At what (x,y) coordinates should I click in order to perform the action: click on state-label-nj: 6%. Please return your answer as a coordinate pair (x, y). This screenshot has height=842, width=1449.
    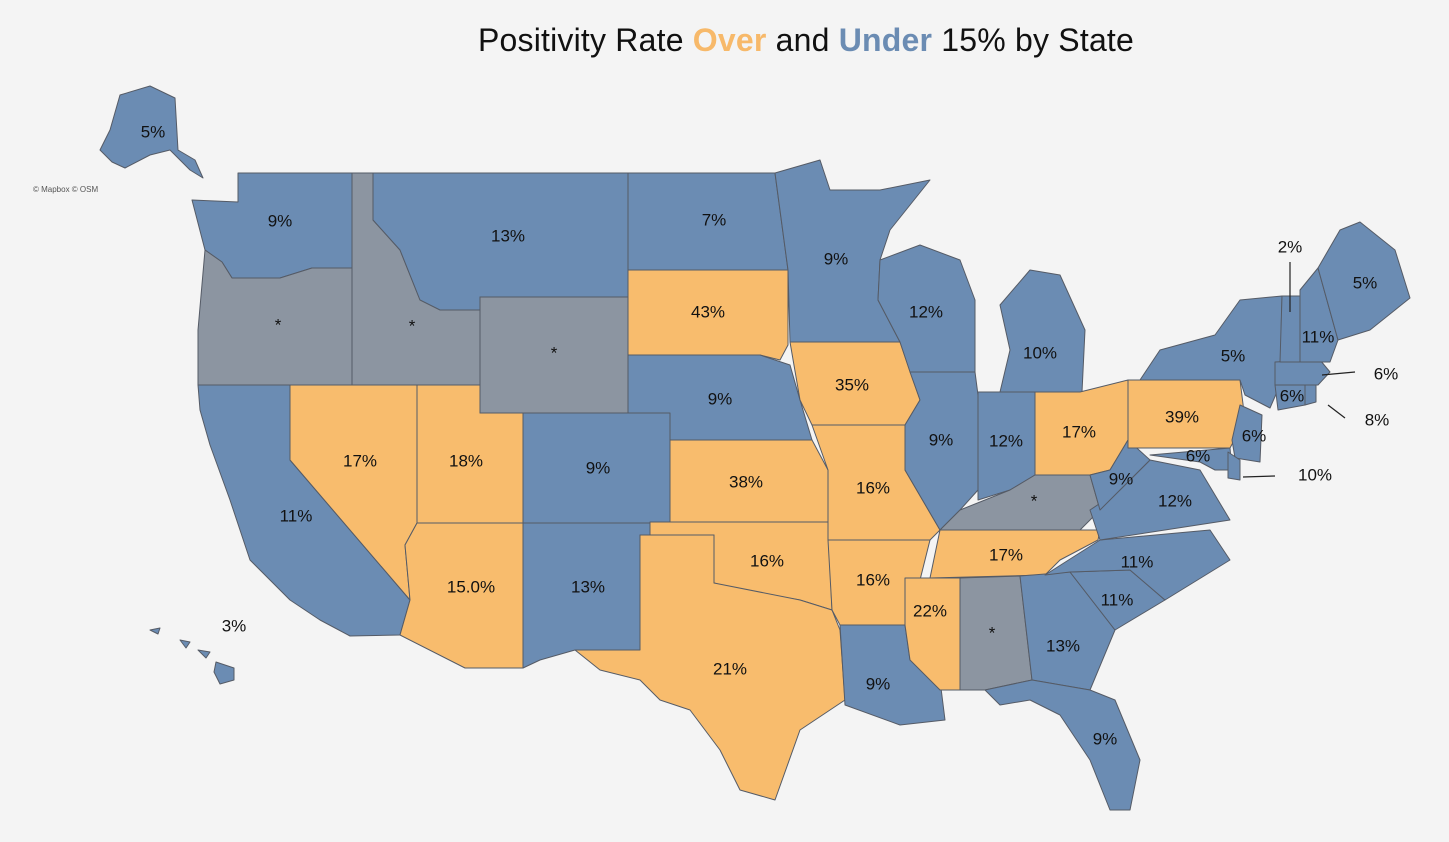
    Looking at the image, I should click on (1254, 435).